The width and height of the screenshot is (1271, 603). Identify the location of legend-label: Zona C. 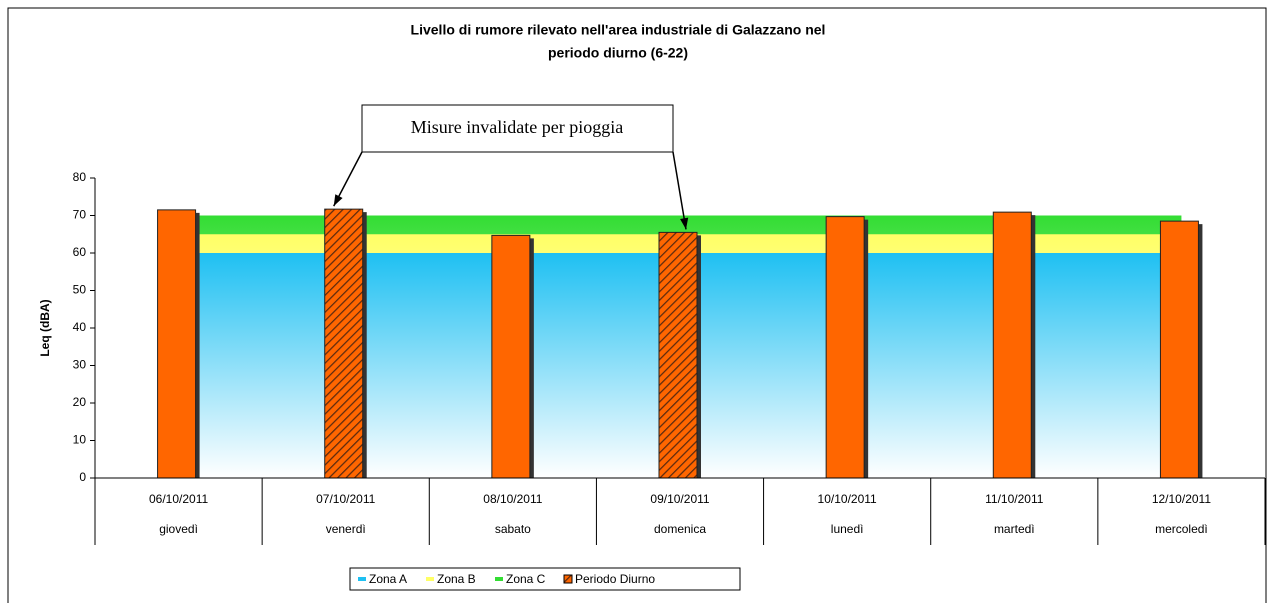
(526, 579).